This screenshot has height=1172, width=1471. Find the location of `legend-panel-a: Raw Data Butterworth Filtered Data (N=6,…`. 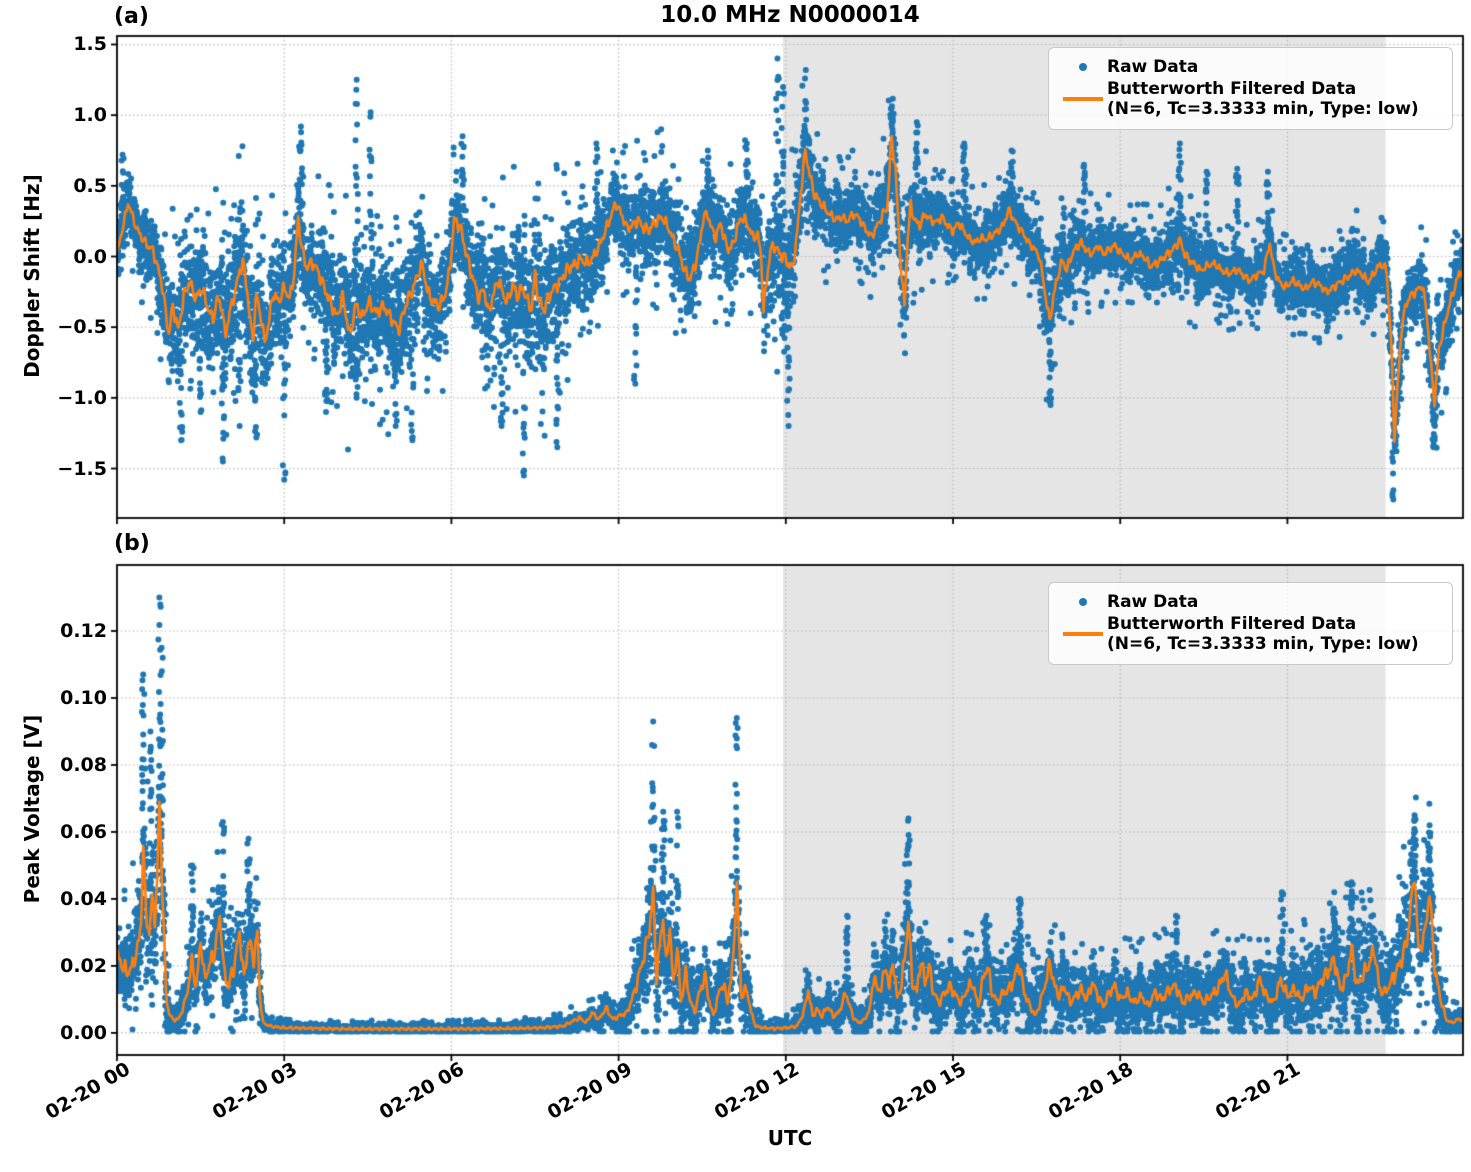

legend-panel-a: Raw Data Butterworth Filtered Data (N=6,… is located at coordinates (1250, 88).